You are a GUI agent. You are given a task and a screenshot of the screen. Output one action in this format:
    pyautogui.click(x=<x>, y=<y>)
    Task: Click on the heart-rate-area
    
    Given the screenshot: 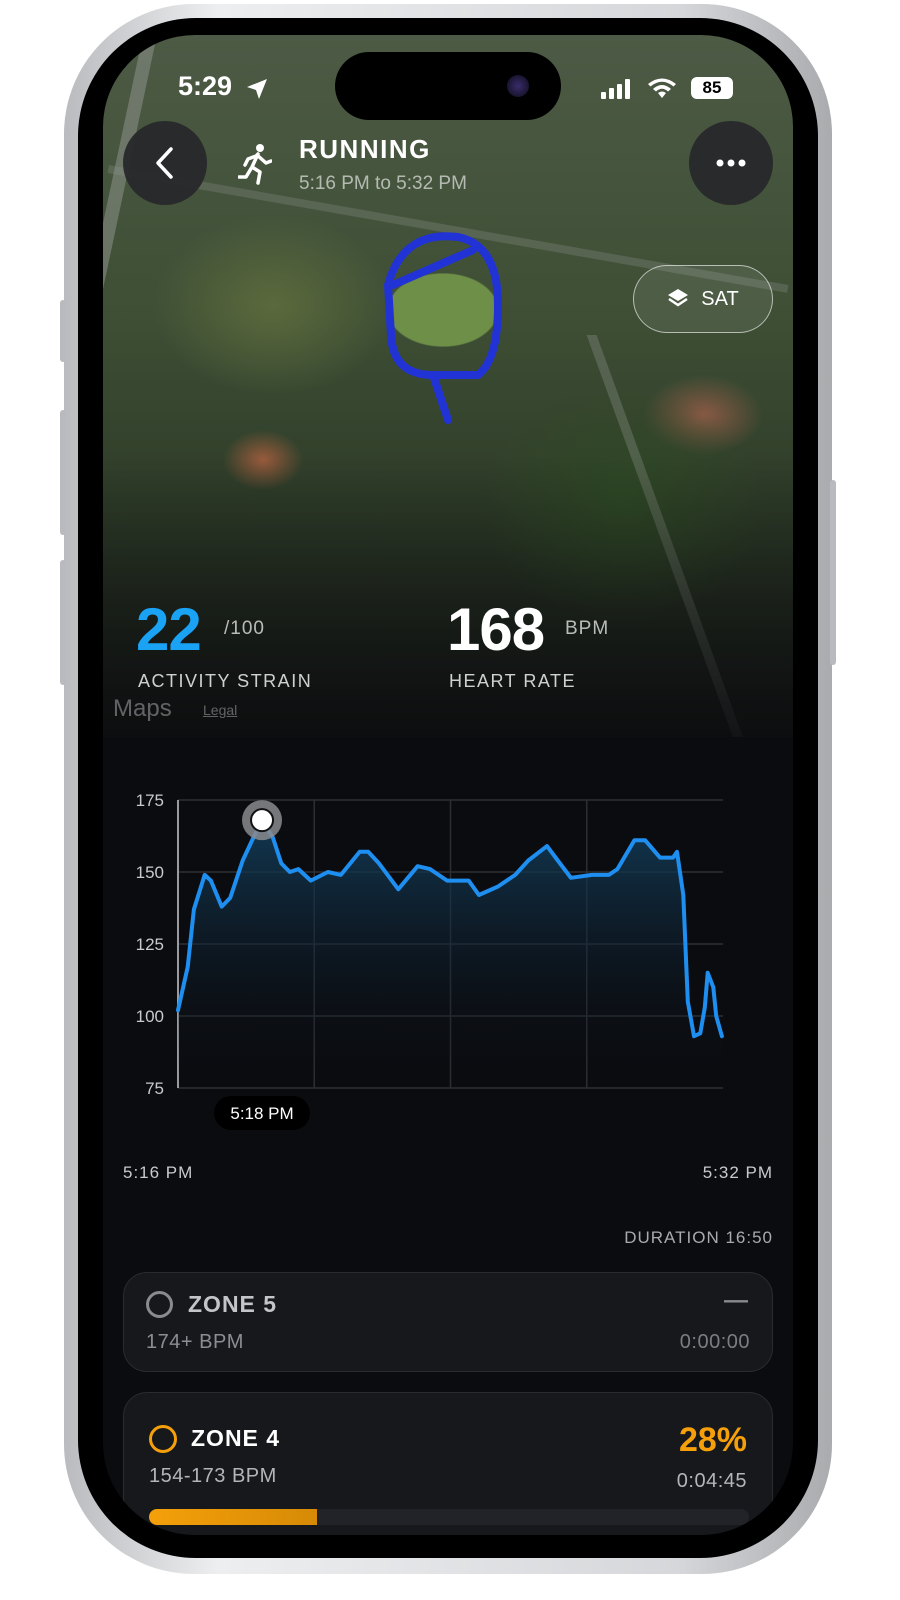 What is the action you would take?
    pyautogui.click(x=450, y=954)
    